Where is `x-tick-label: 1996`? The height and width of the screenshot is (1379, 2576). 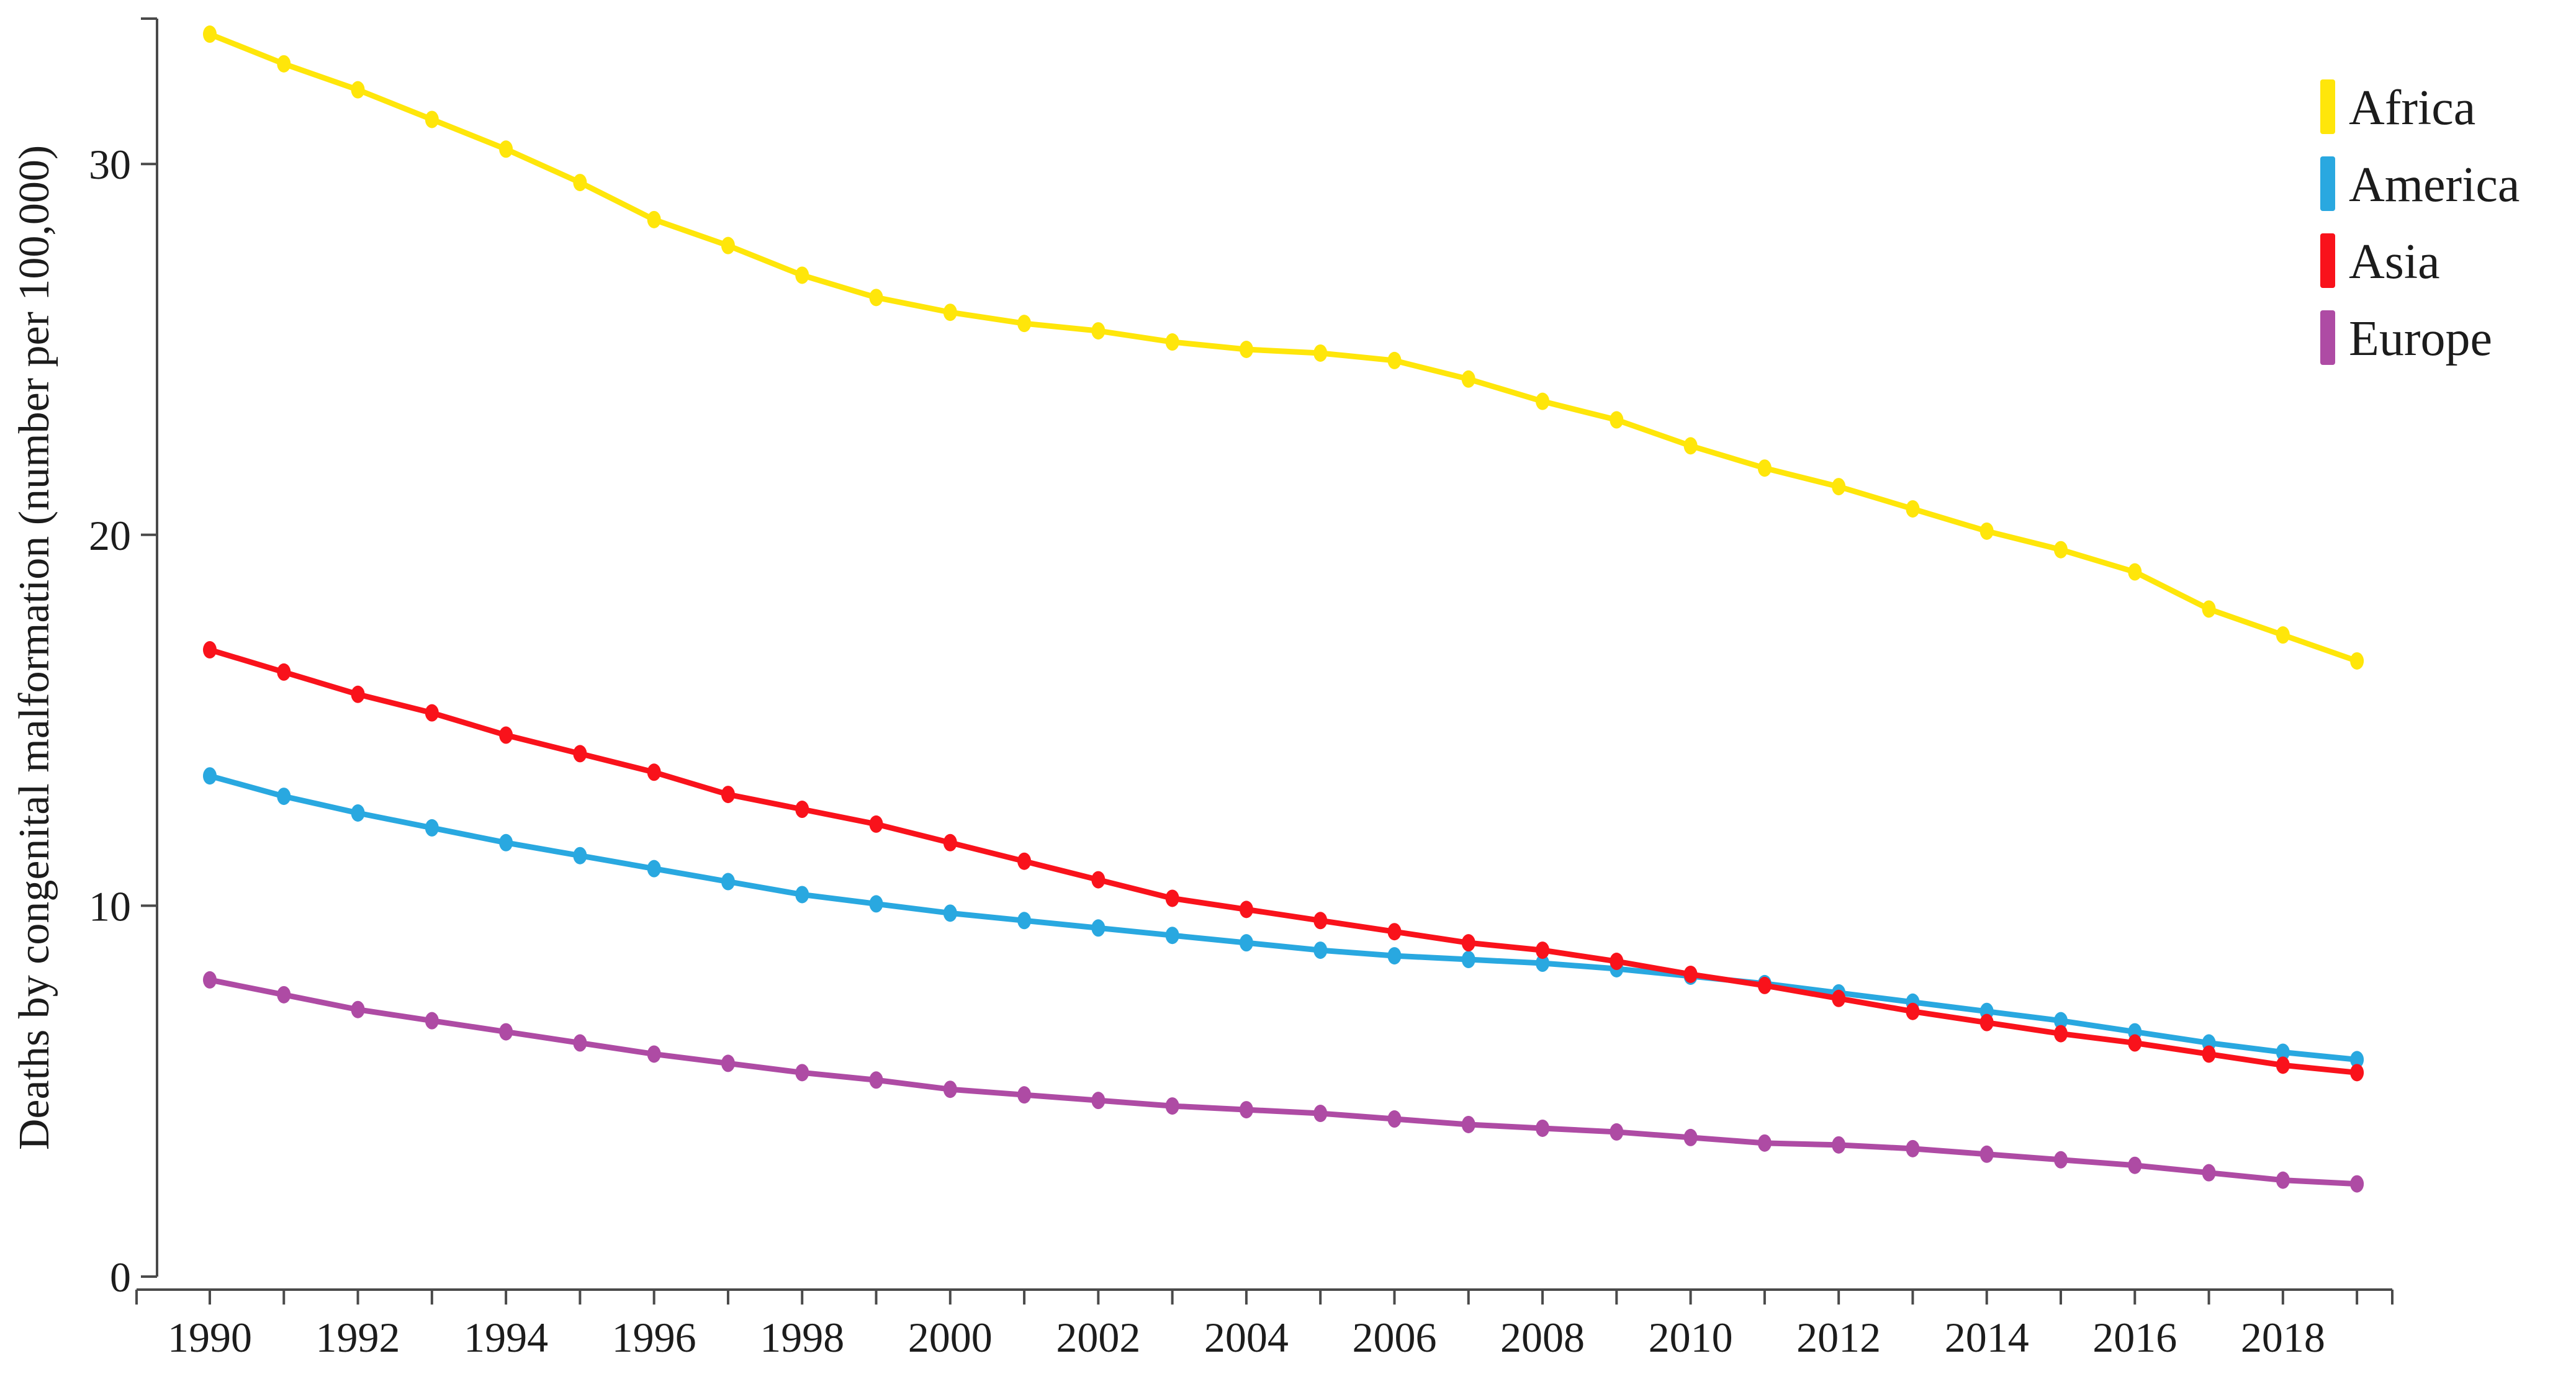 x-tick-label: 1996 is located at coordinates (654, 1337).